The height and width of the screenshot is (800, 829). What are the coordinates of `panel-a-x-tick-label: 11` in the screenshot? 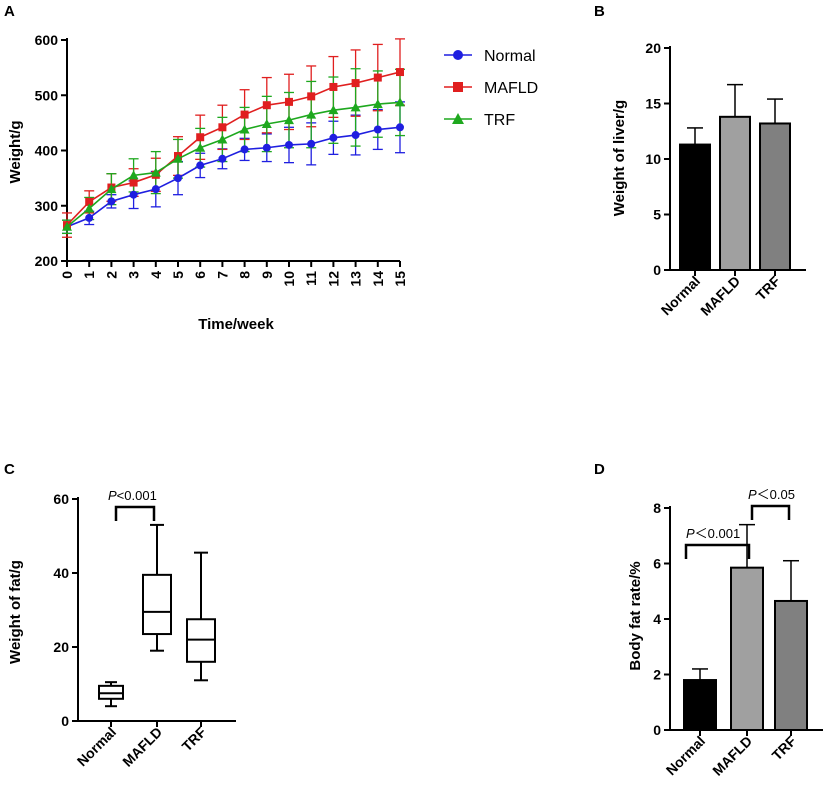 It's located at (311, 278).